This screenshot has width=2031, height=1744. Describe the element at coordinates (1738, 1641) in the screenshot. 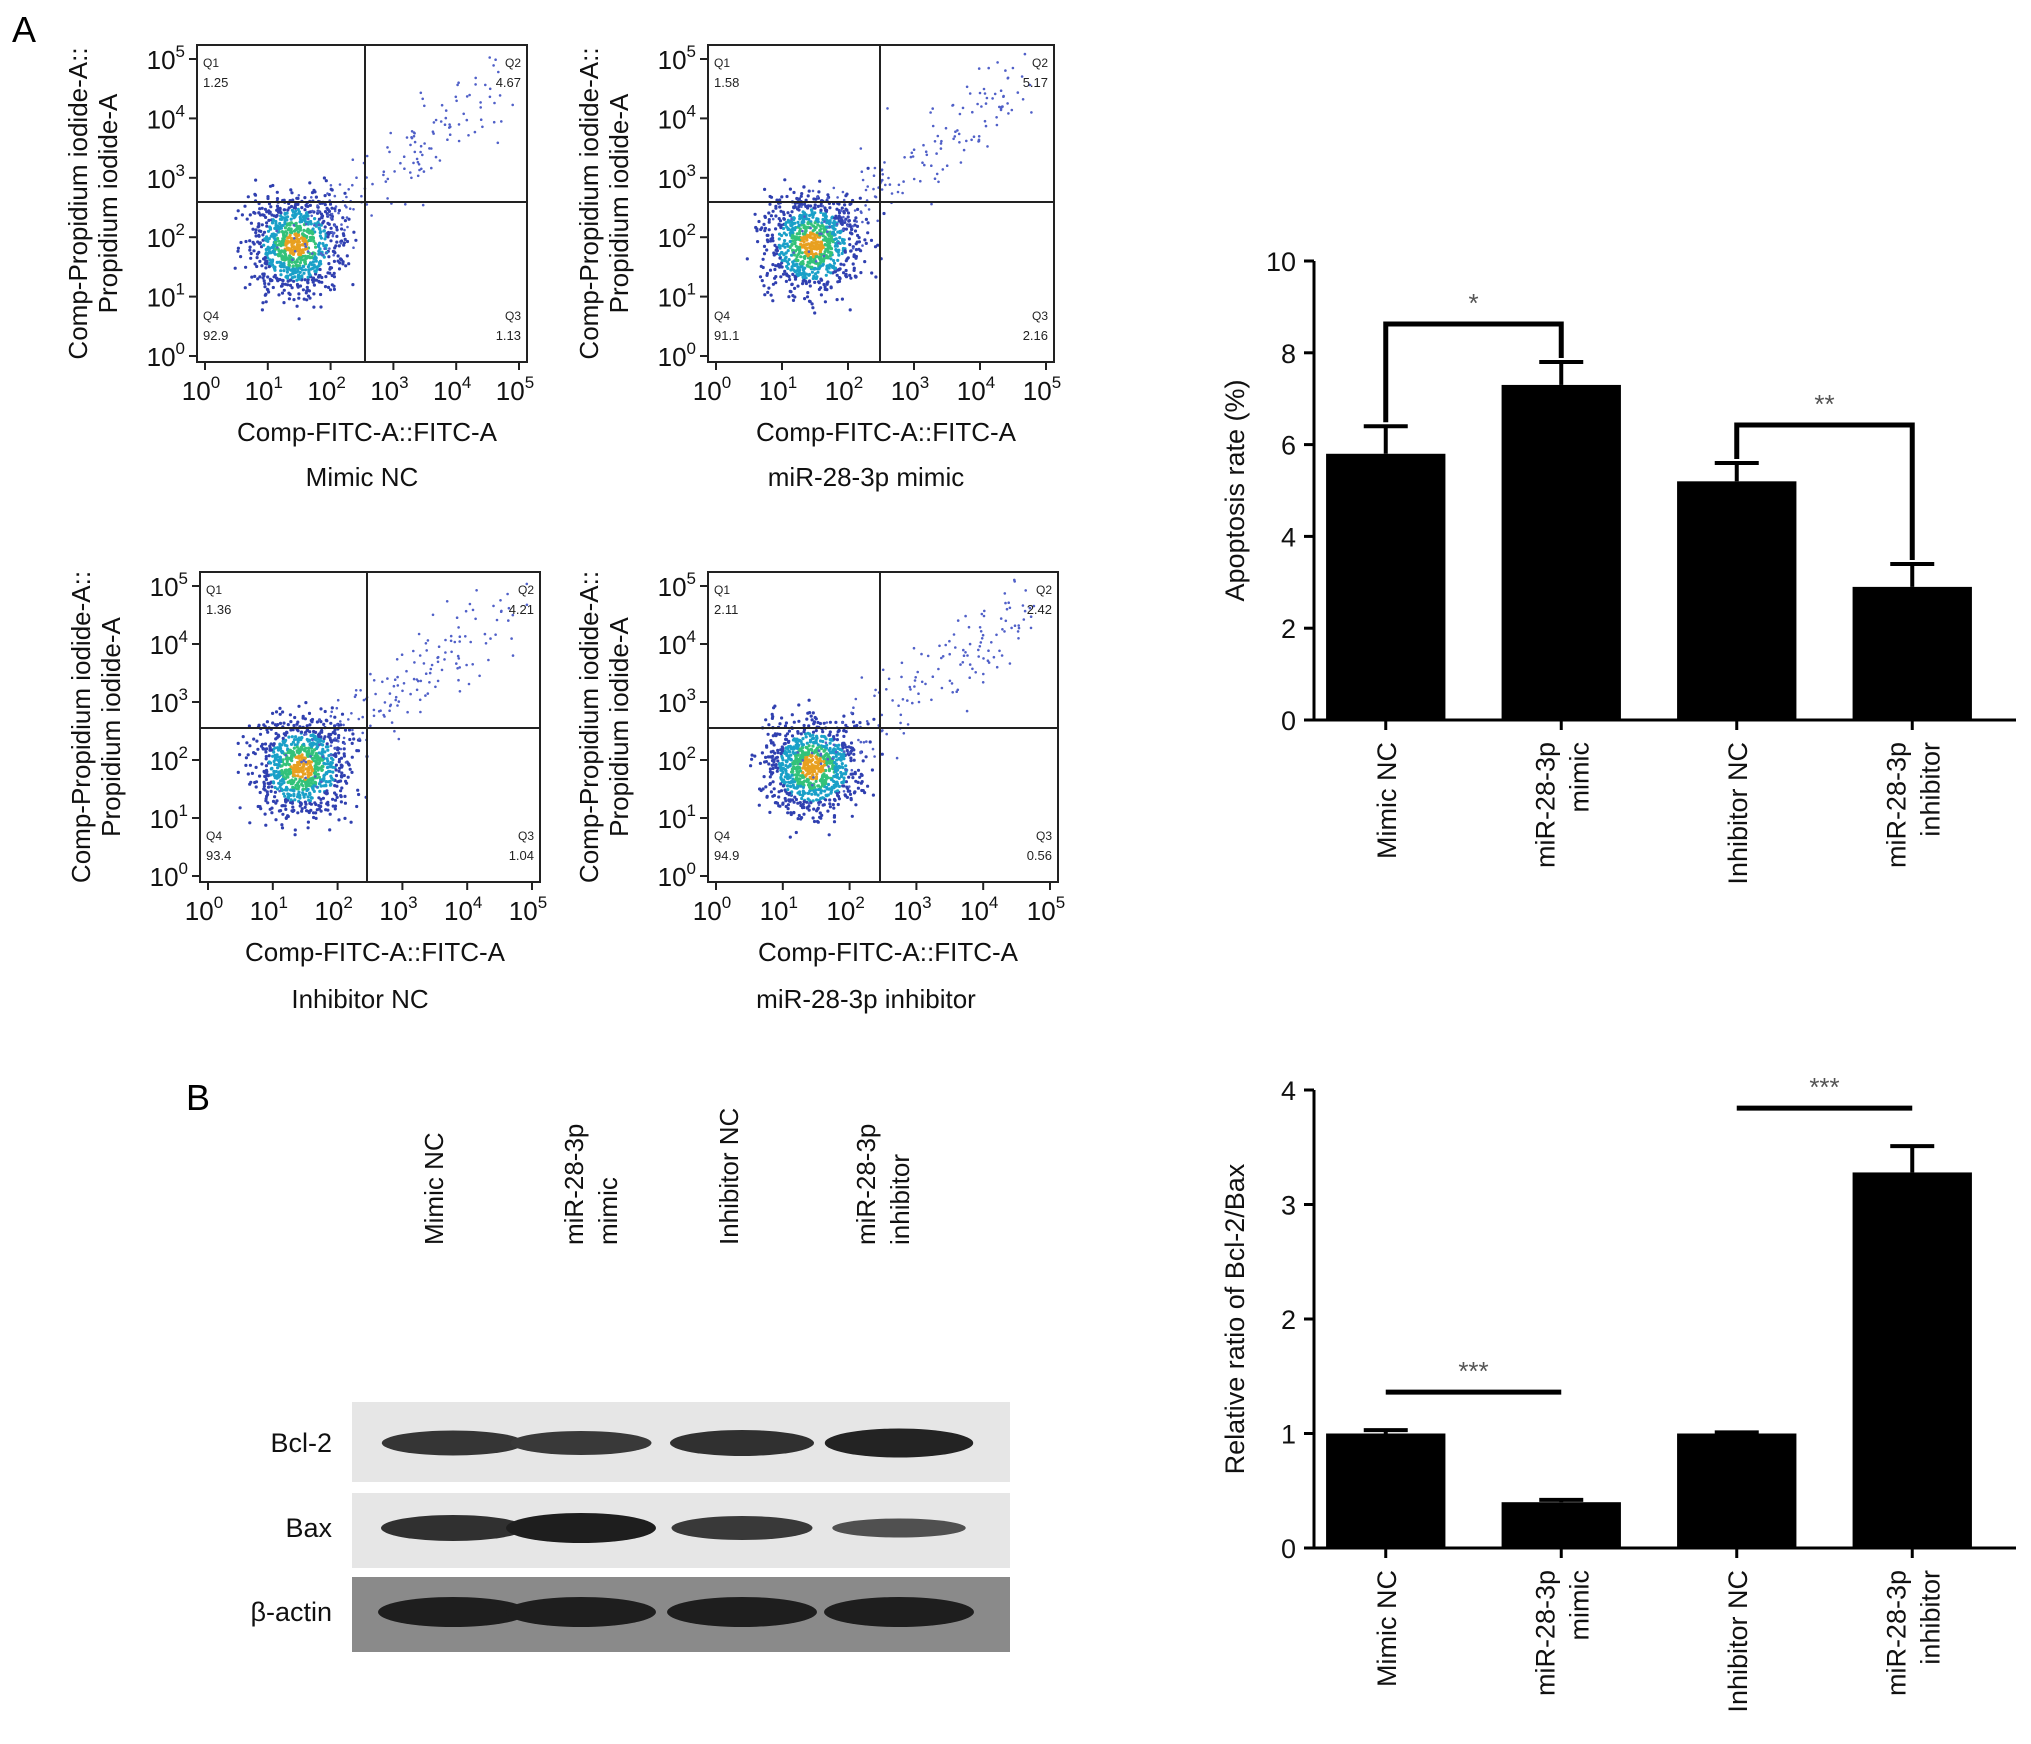

I see `x-tick-label: Inhibitor NC` at that location.